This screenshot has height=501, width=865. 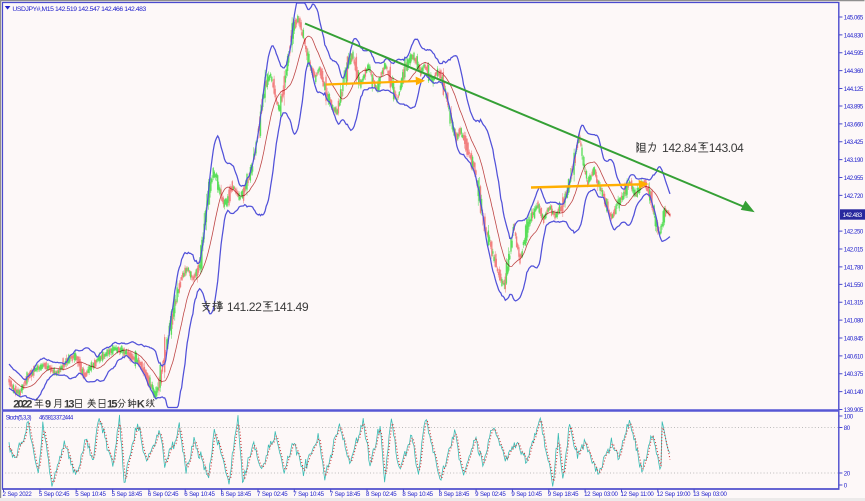 I want to click on svg-text: 141.550, so click(x=854, y=285).